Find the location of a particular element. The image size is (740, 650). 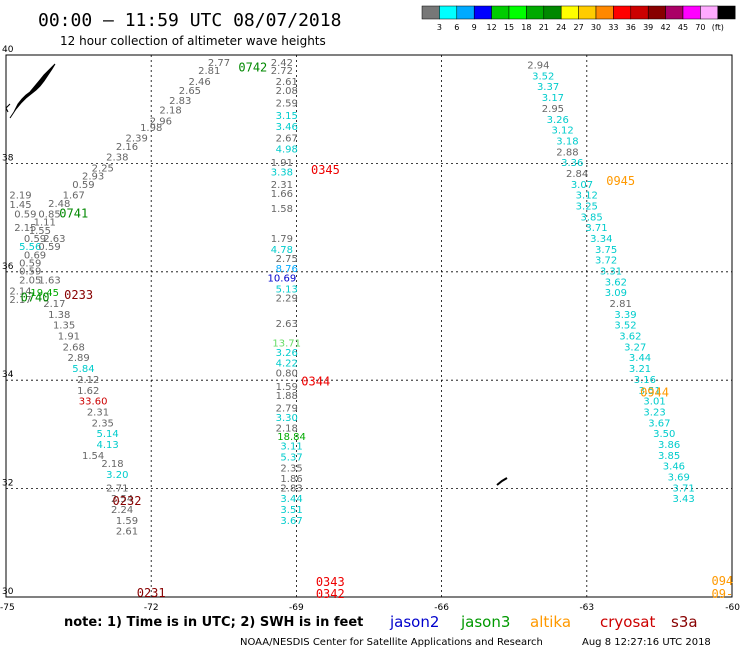

wave-height-value: 3.23 is located at coordinates (654, 412).